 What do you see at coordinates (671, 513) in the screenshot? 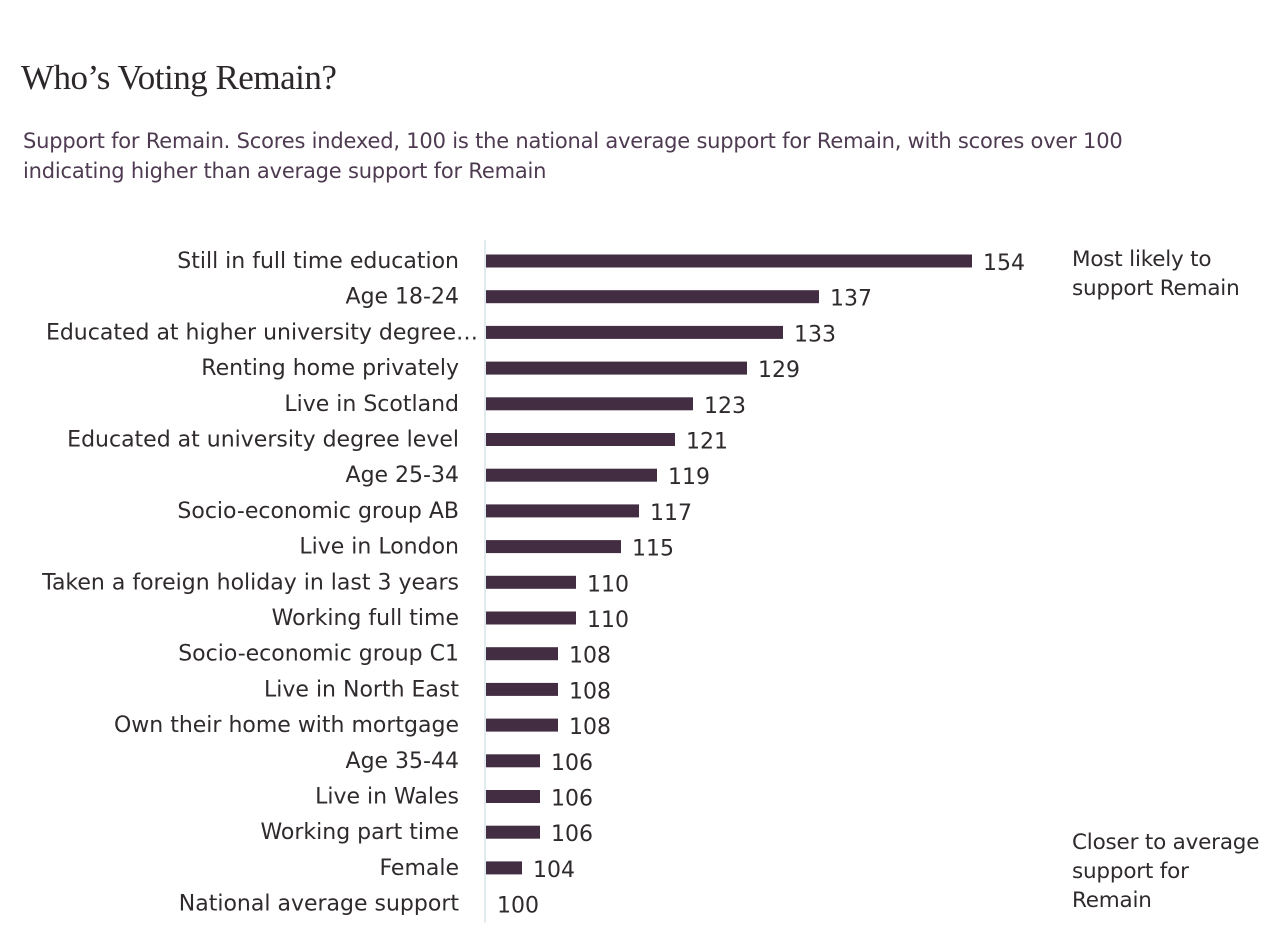
I see `value-label: 117` at bounding box center [671, 513].